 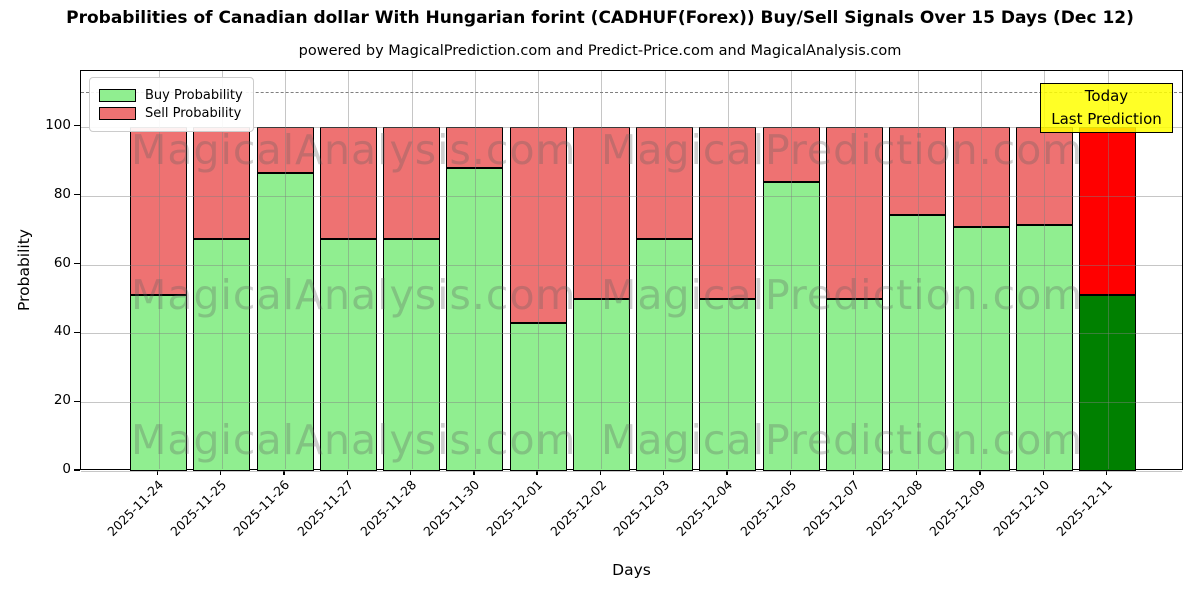 What do you see at coordinates (578, 508) in the screenshot?
I see `x-tick-label: 2025-12-02` at bounding box center [578, 508].